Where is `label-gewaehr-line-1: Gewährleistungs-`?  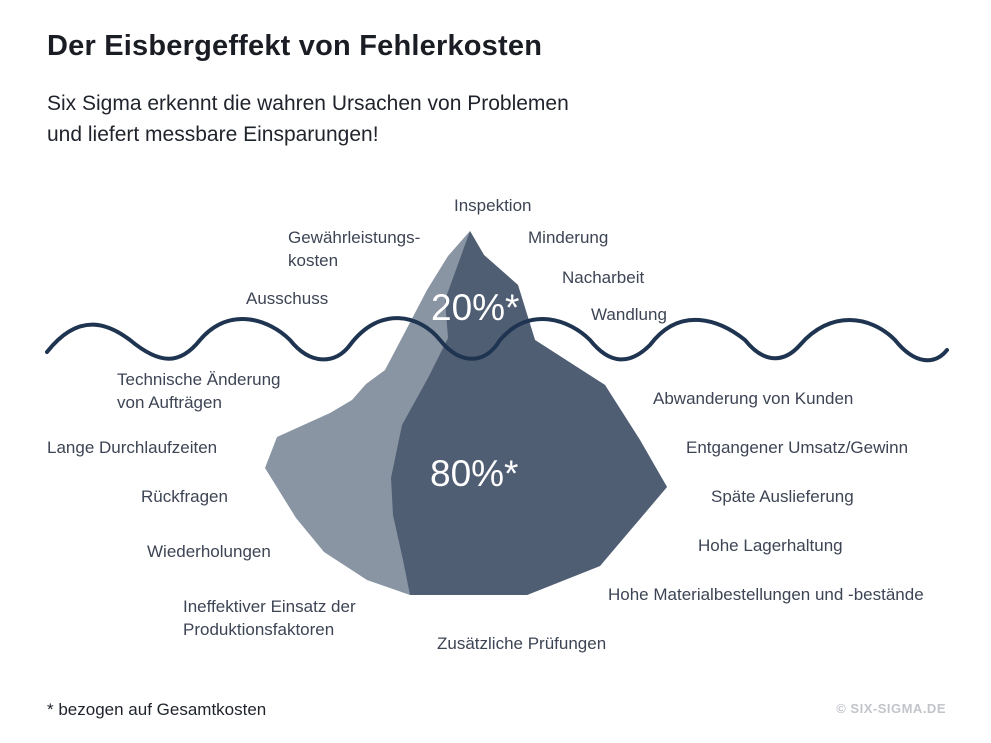
label-gewaehr-line-1: Gewährleistungs- is located at coordinates (354, 237).